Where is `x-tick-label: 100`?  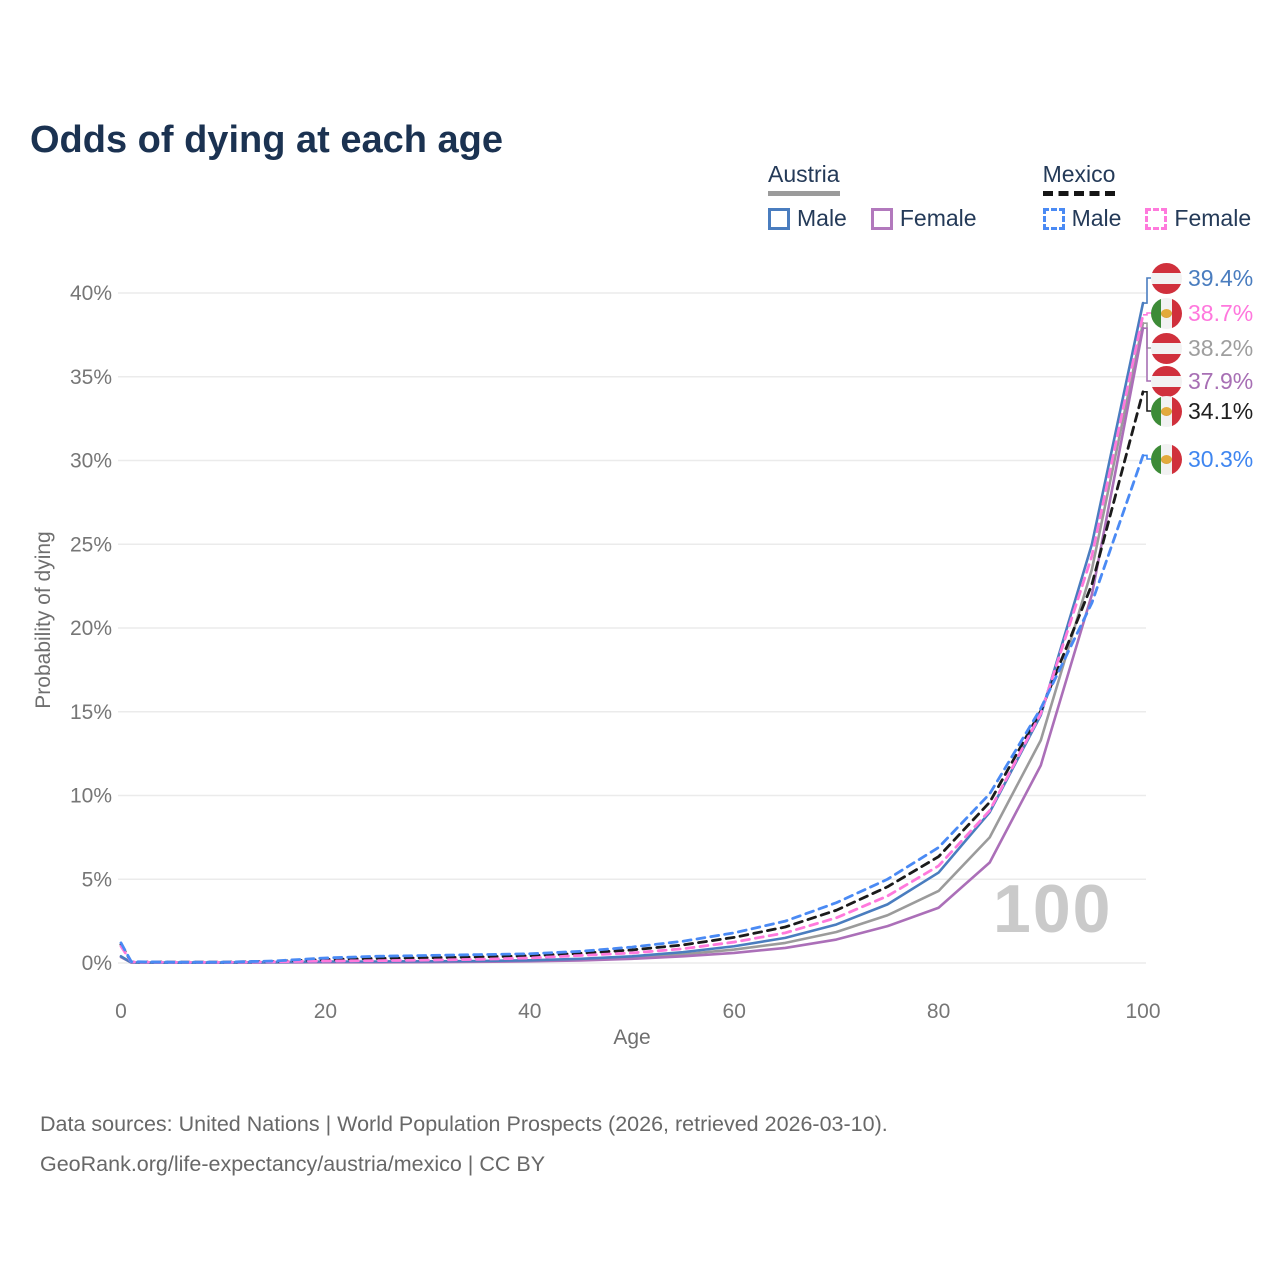 x-tick-label: 100 is located at coordinates (1142, 1011).